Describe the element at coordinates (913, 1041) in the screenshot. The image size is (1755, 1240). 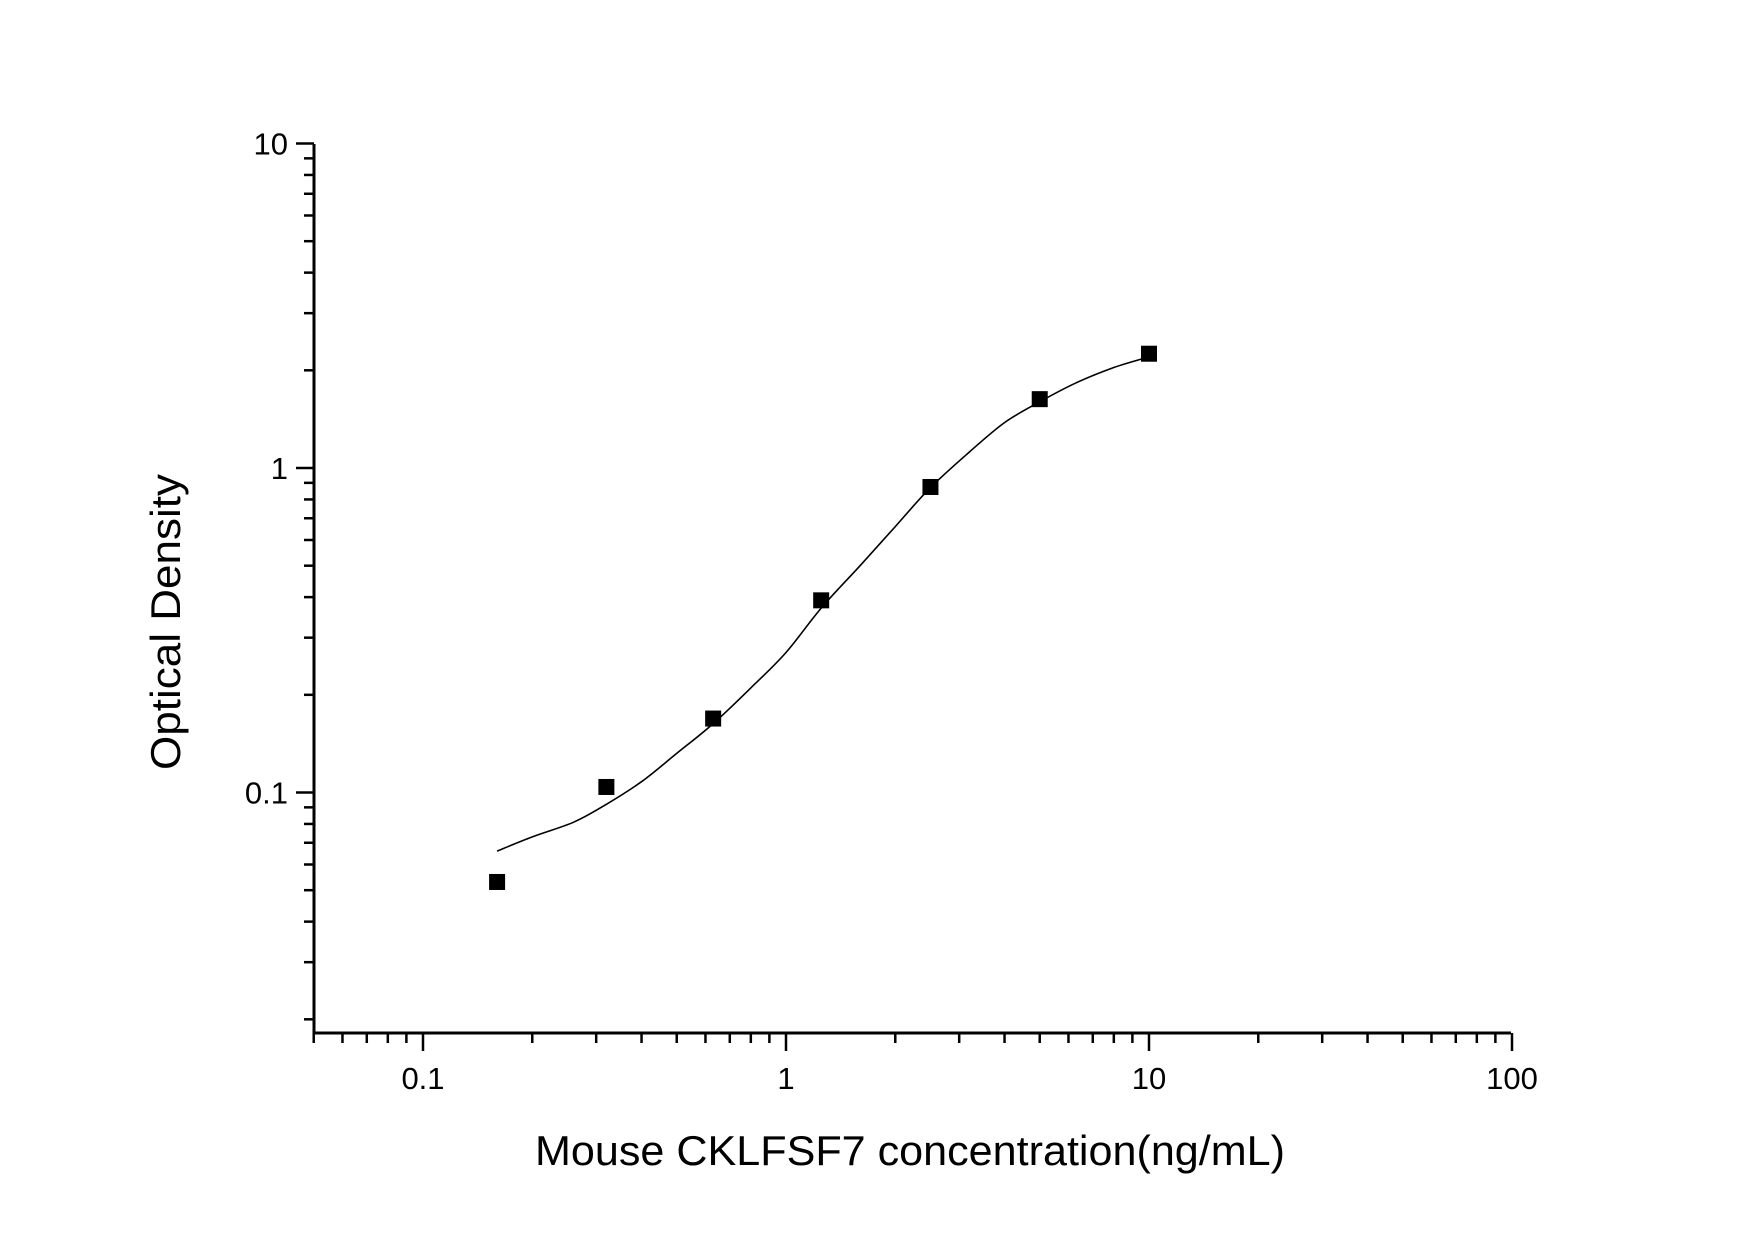
I see `x-axis` at that location.